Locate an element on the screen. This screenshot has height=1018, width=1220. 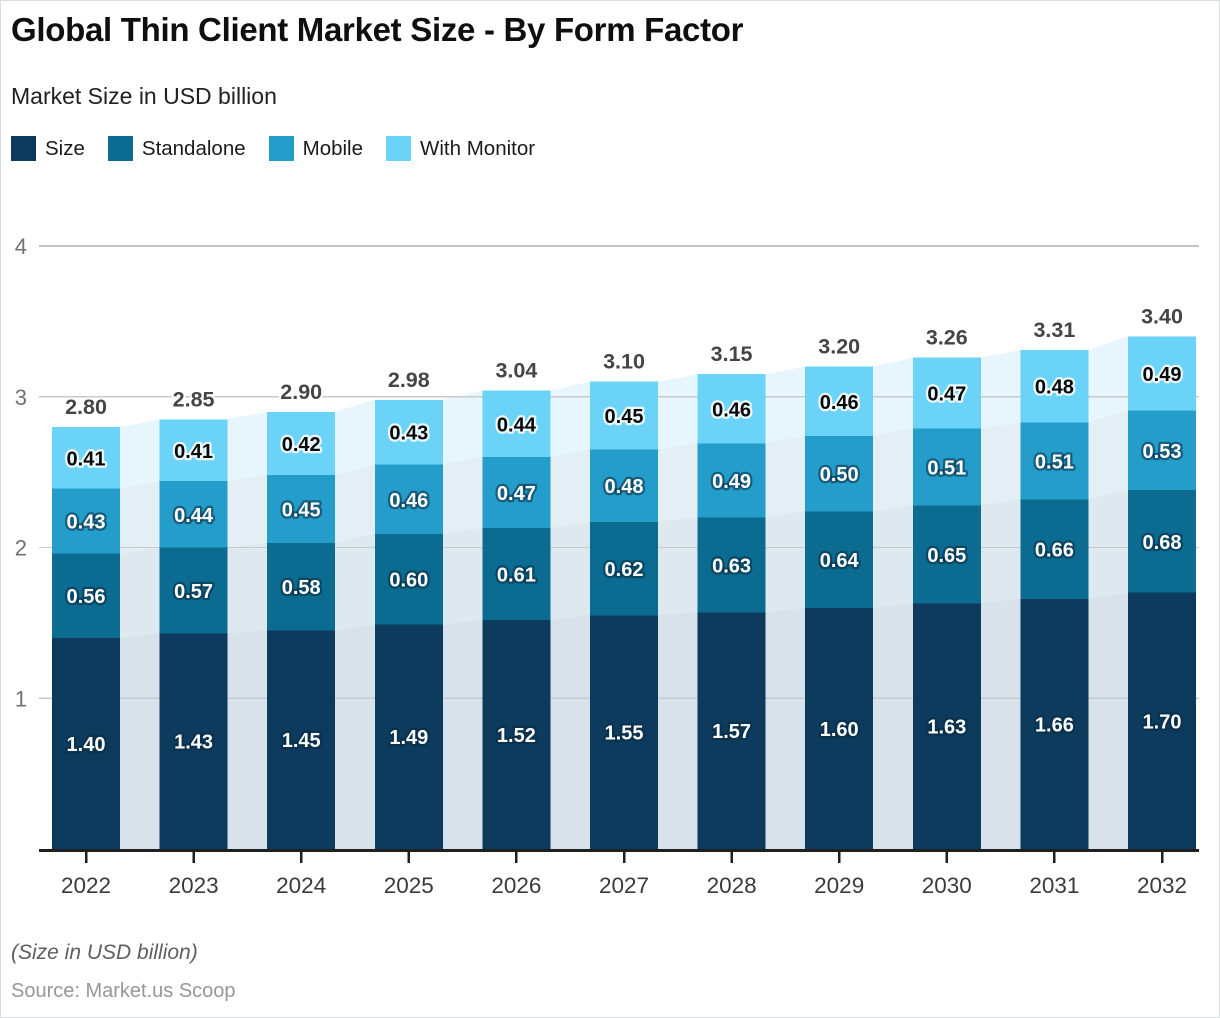
x-tick-label: 2024 is located at coordinates (301, 885).